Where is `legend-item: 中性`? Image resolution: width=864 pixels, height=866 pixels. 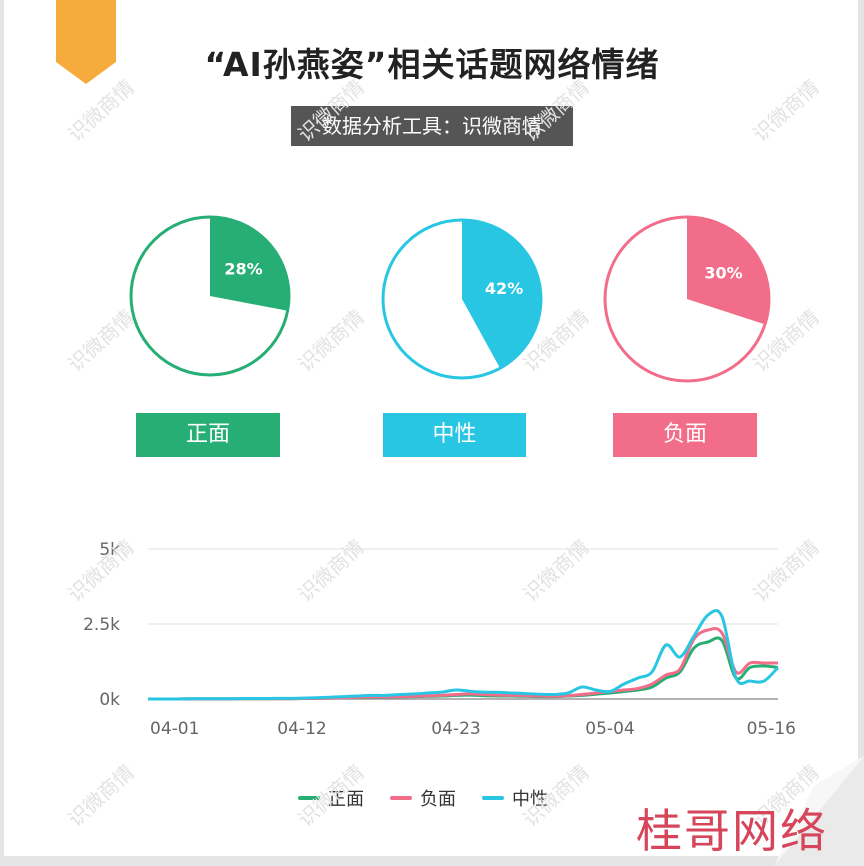 legend-item: 中性 is located at coordinates (515, 798).